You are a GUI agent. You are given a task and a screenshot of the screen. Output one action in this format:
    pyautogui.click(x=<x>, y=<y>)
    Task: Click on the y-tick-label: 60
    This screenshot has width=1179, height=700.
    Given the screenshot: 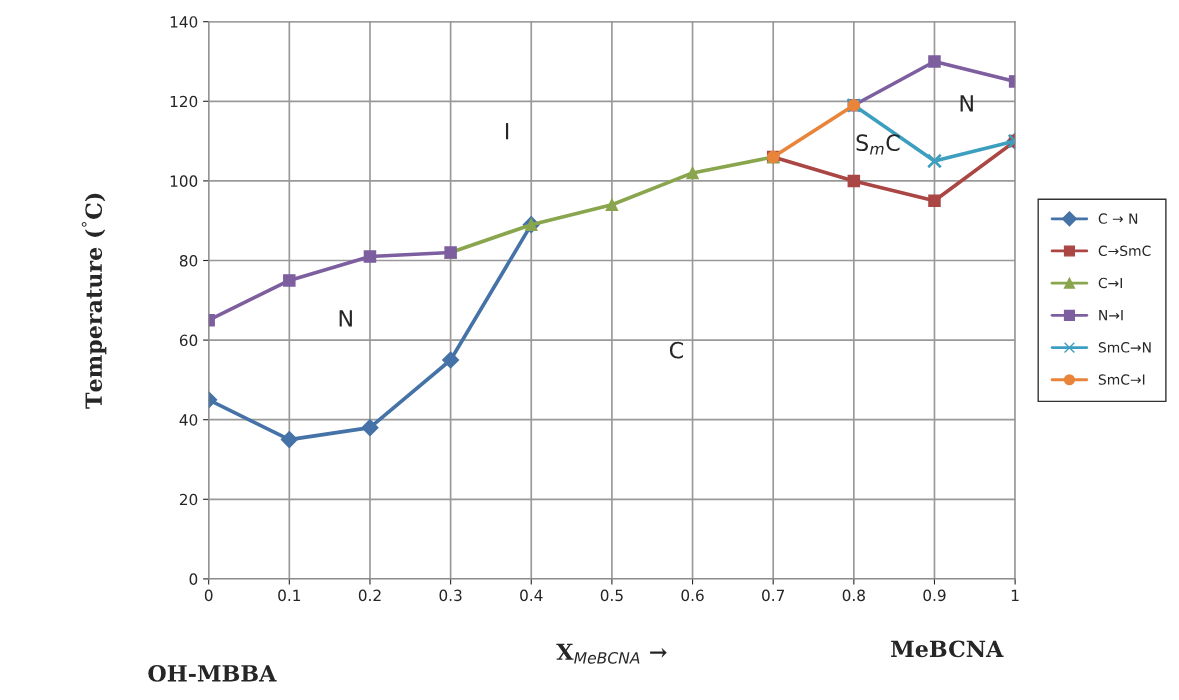 What is the action you would take?
    pyautogui.click(x=188, y=340)
    